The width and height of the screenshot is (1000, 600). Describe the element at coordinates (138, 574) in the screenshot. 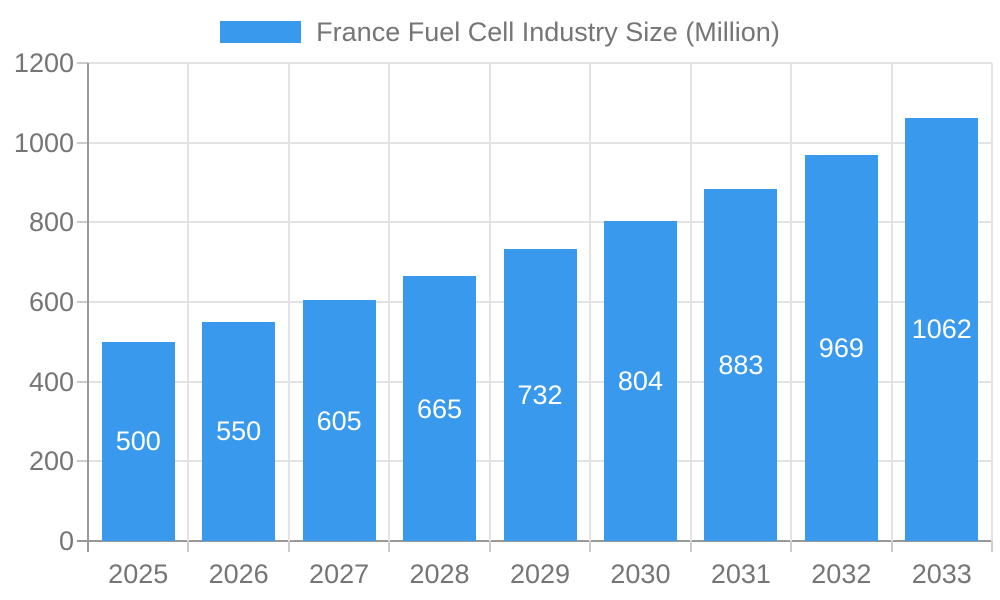

I see `x-tick-label: 2025` at that location.